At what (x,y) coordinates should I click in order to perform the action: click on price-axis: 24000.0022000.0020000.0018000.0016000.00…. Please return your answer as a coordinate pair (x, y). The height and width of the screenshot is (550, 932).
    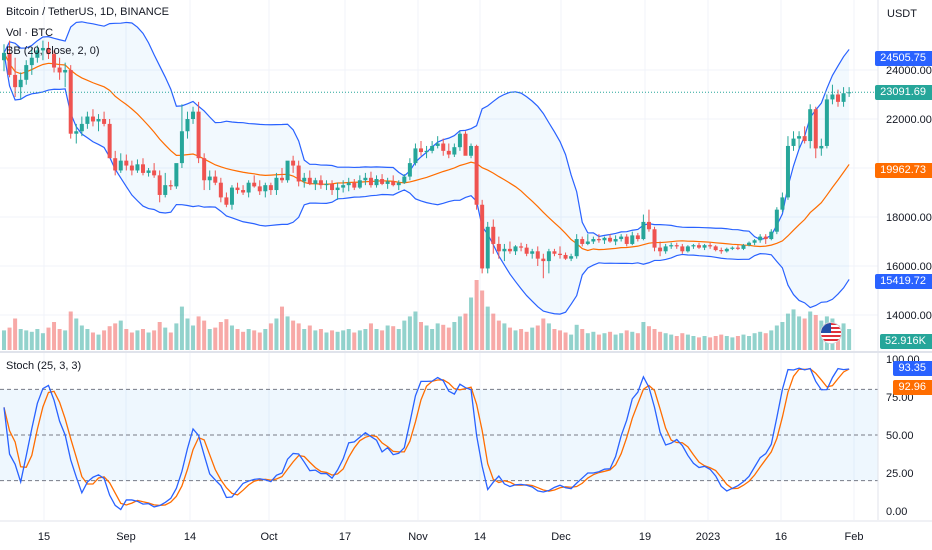
    Looking at the image, I should click on (904, 260).